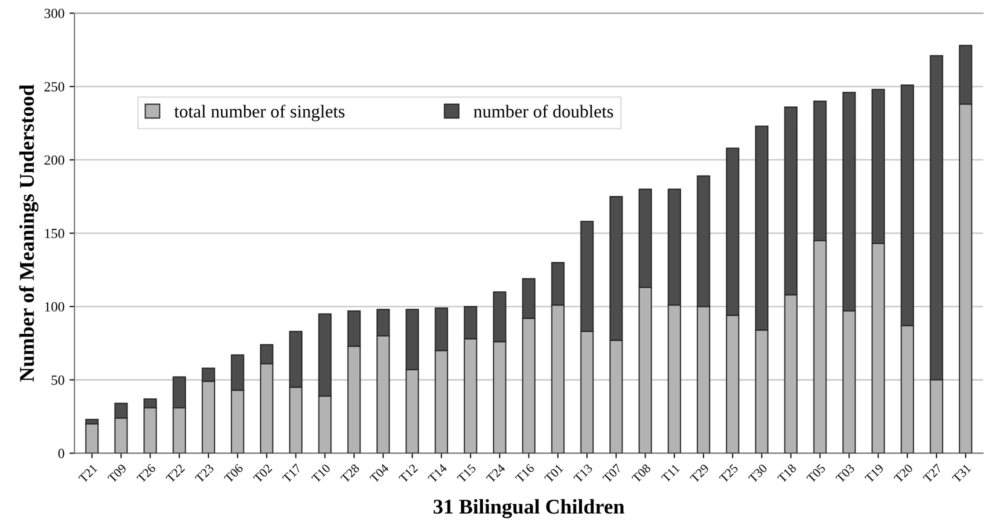 The height and width of the screenshot is (527, 993). Describe the element at coordinates (262, 474) in the screenshot. I see `x-tick-label: T02` at that location.